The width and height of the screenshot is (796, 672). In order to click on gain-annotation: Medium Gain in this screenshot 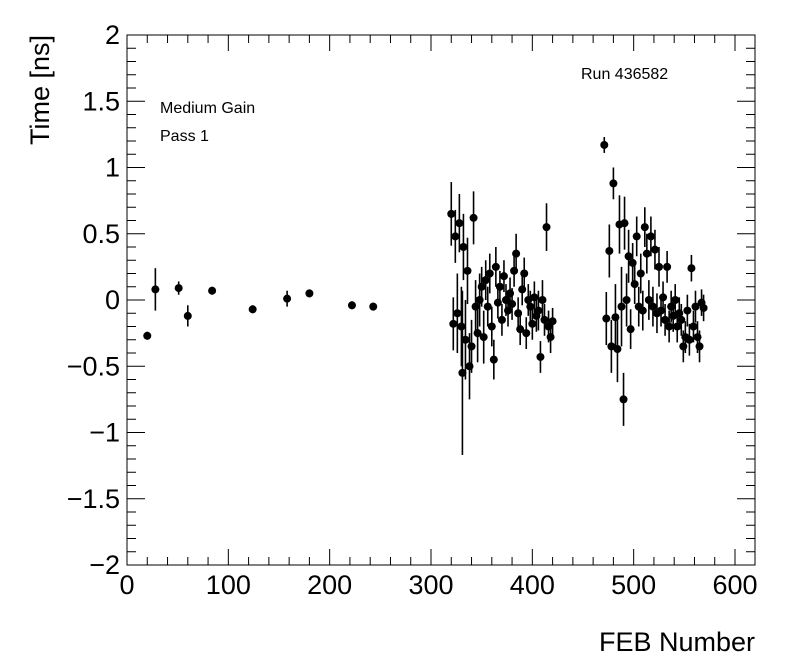, I will do `click(207, 108)`.